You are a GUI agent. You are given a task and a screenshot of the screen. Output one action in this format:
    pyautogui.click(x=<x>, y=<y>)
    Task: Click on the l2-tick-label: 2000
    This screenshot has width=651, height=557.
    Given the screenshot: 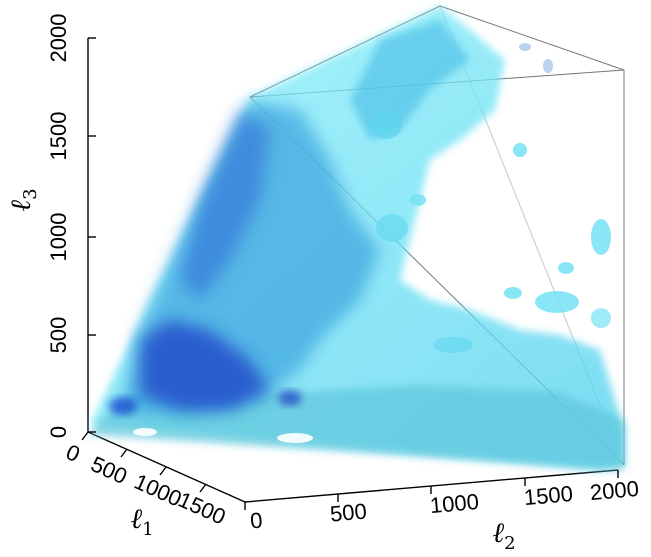 What is the action you would take?
    pyautogui.click(x=614, y=490)
    